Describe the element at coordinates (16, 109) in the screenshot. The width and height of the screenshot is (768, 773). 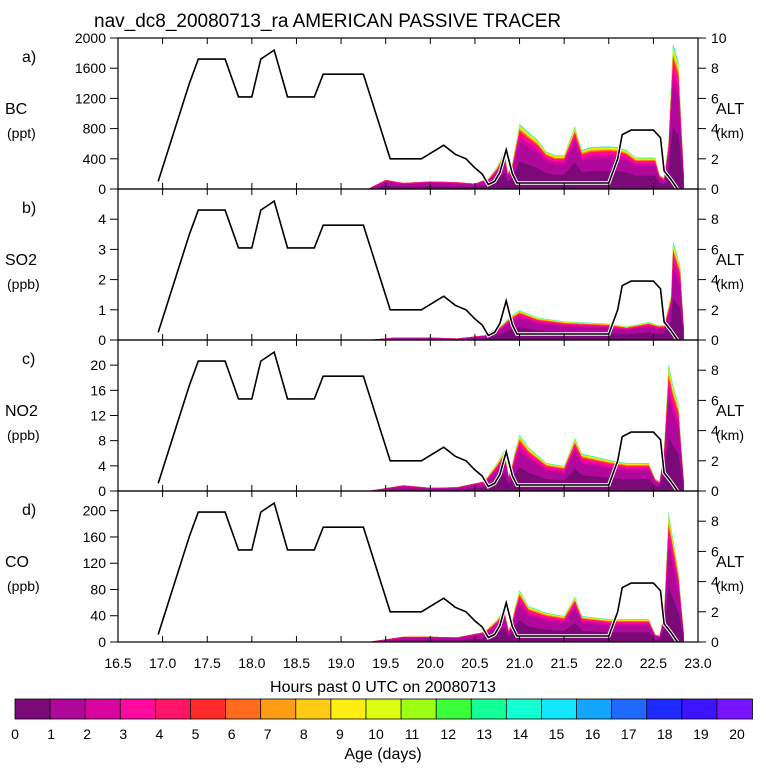
I see `species-label: BC` at that location.